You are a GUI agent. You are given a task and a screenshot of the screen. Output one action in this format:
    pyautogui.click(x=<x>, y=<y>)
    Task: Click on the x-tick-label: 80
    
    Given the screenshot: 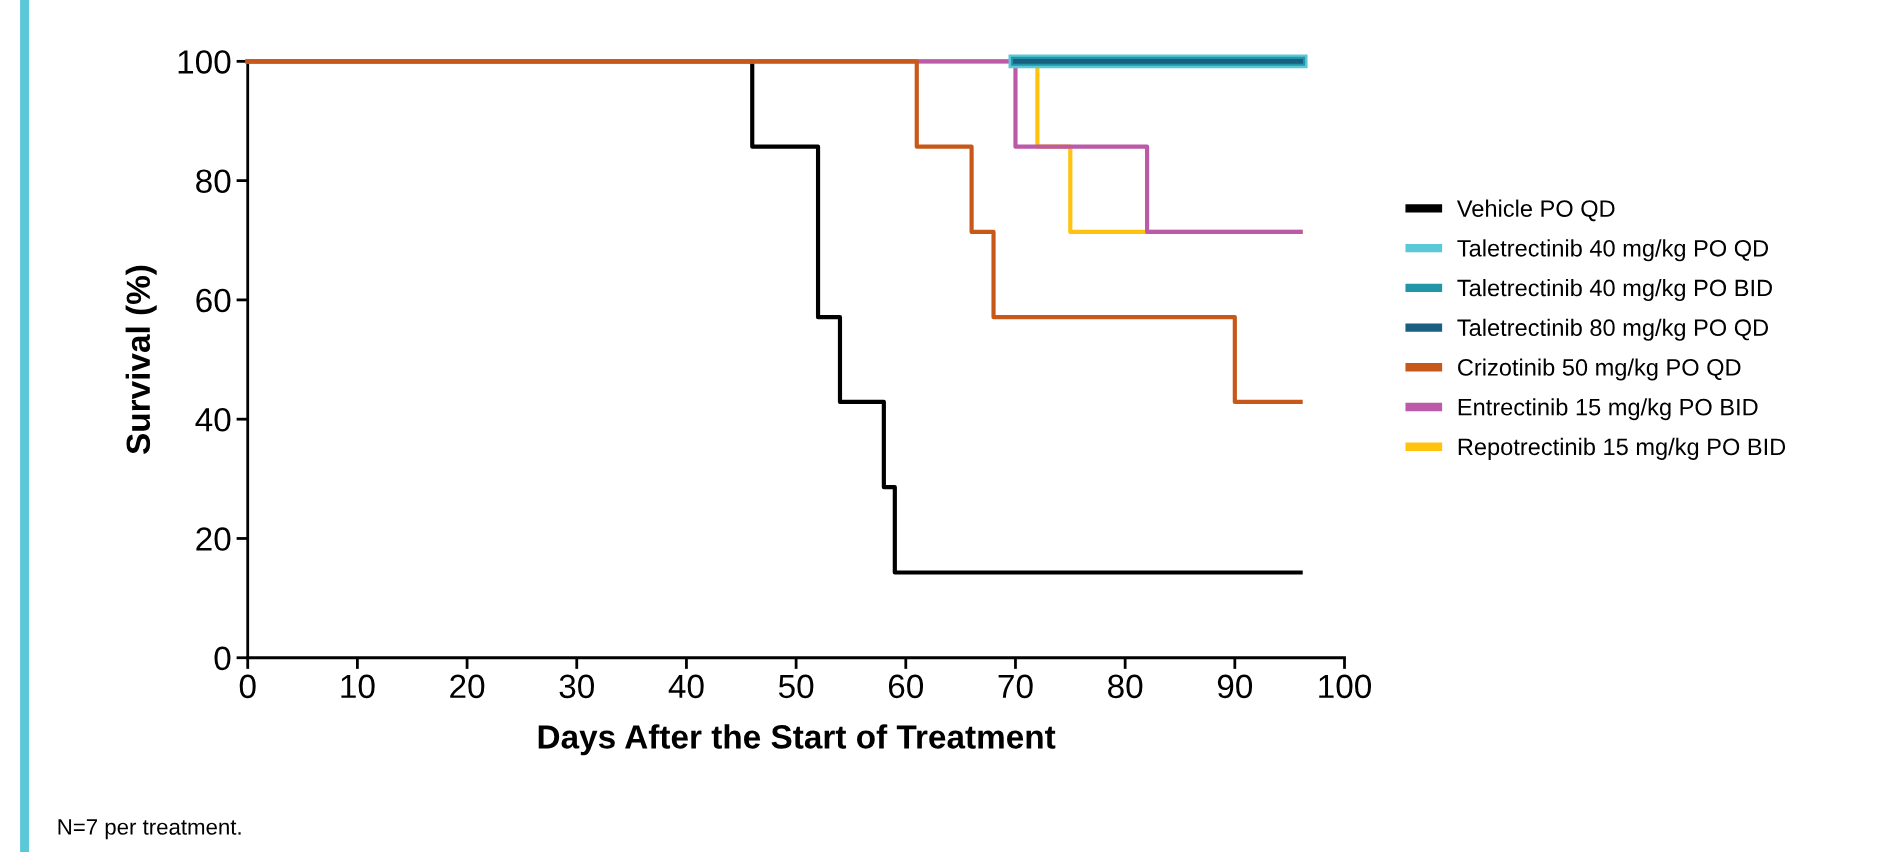 What is the action you would take?
    pyautogui.click(x=1125, y=686)
    